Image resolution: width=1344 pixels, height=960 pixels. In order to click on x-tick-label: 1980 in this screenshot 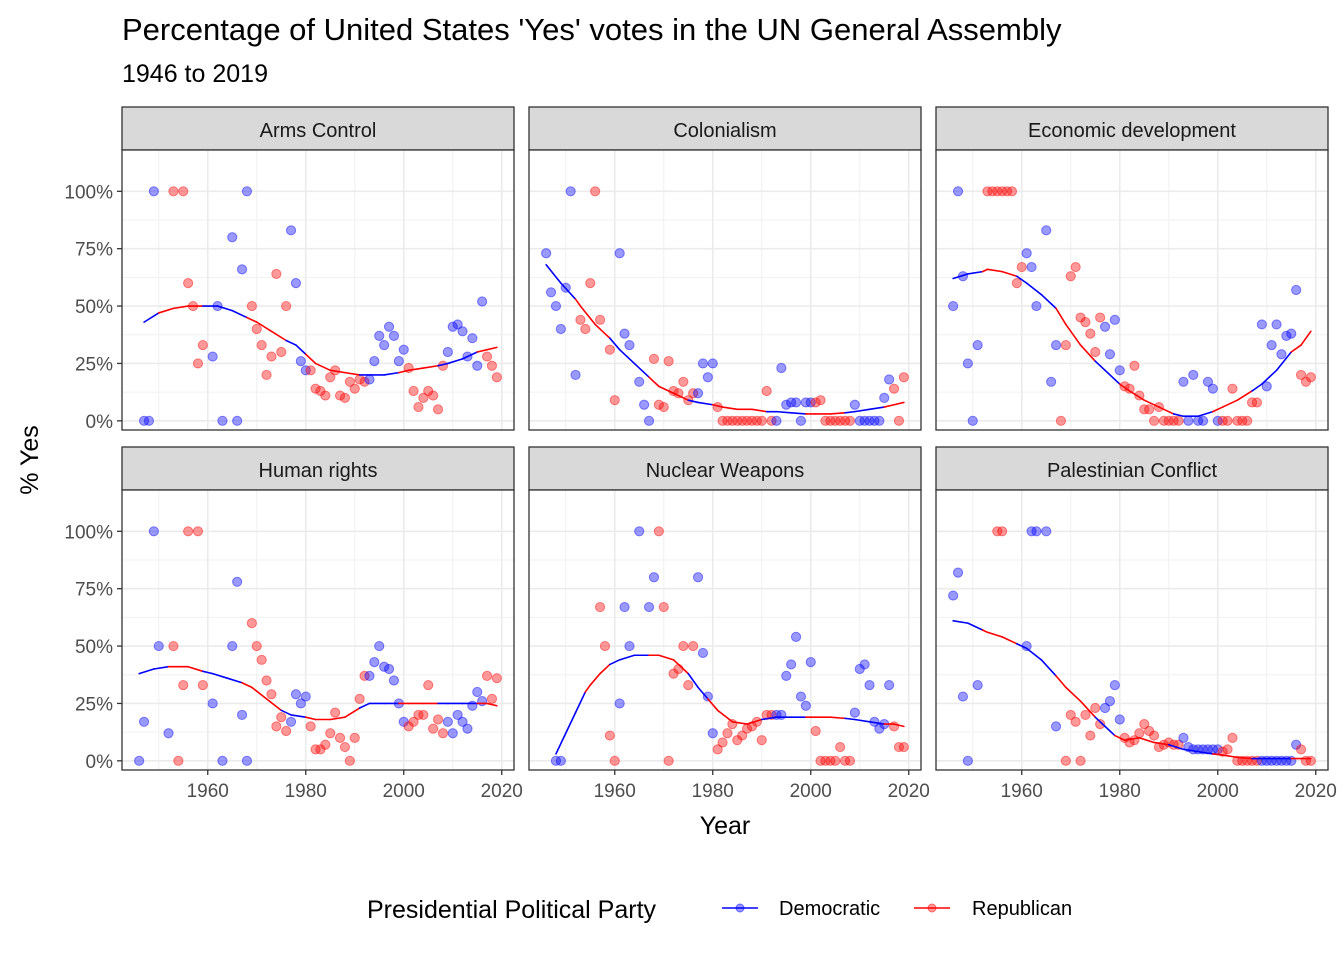, I will do `click(1120, 791)`.